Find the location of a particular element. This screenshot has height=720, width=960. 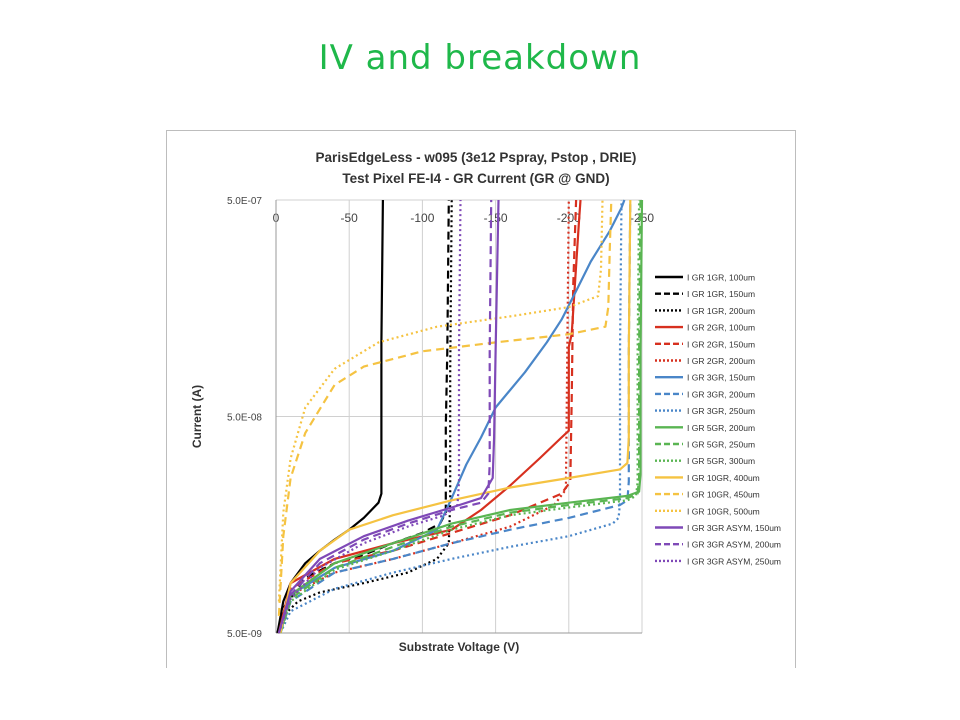

legend-label: I GR 3GR ASYM, 150um is located at coordinates (734, 528).